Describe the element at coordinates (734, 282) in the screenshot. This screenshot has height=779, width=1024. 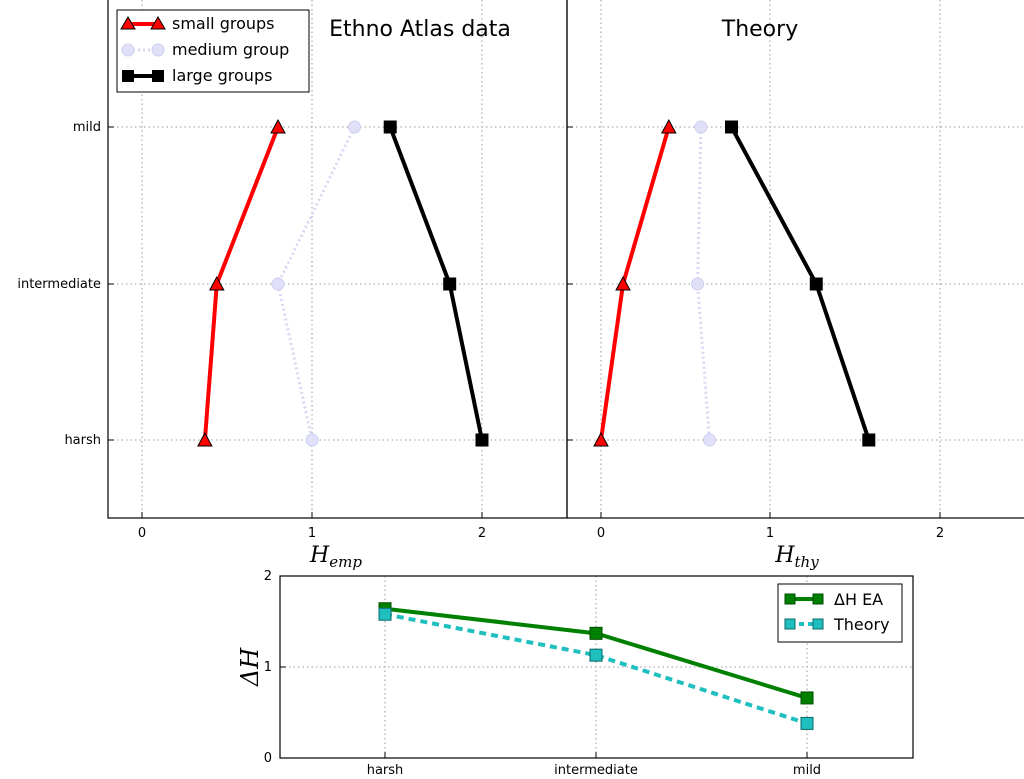
I see `right-series-layer` at that location.